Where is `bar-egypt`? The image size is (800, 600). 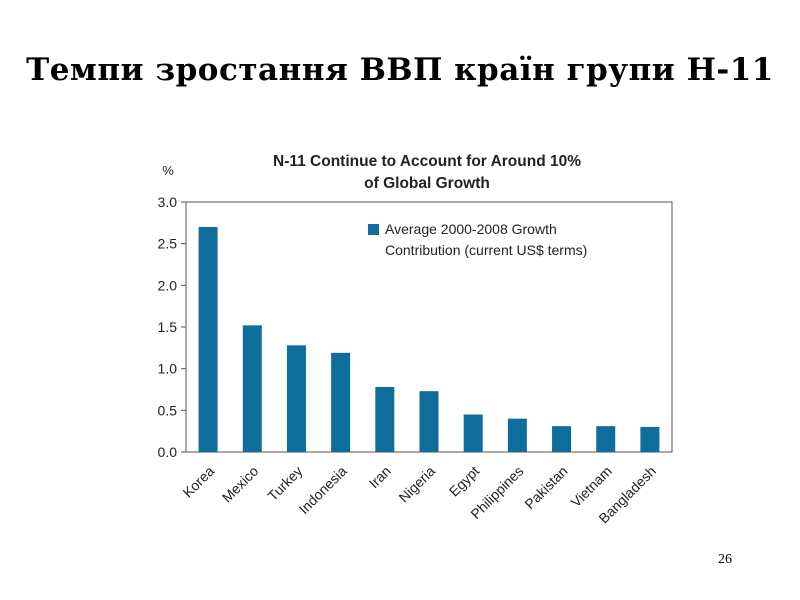 bar-egypt is located at coordinates (473, 433).